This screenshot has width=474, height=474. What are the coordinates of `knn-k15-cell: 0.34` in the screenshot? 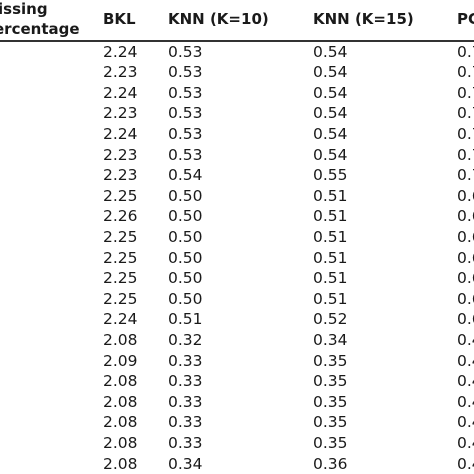 It's located at (330, 339).